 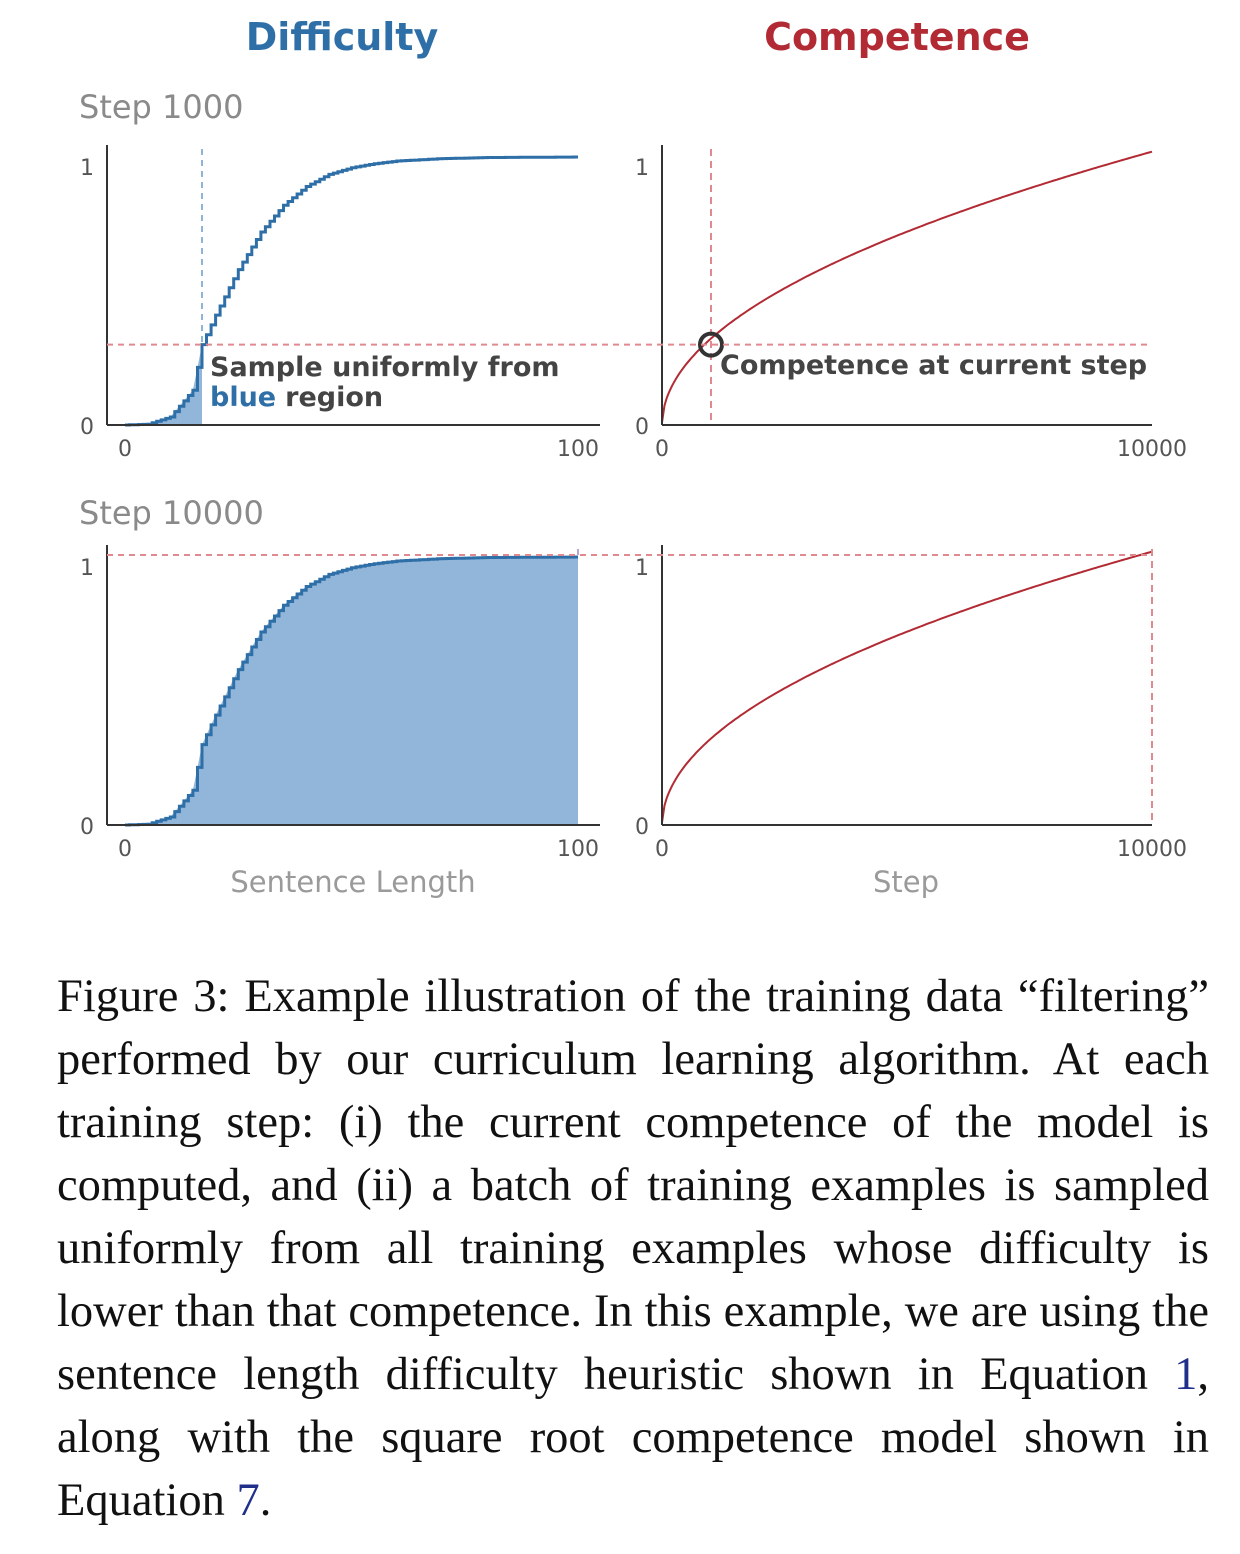 What do you see at coordinates (933, 365) in the screenshot?
I see `competence-annotation: Competence at current step` at bounding box center [933, 365].